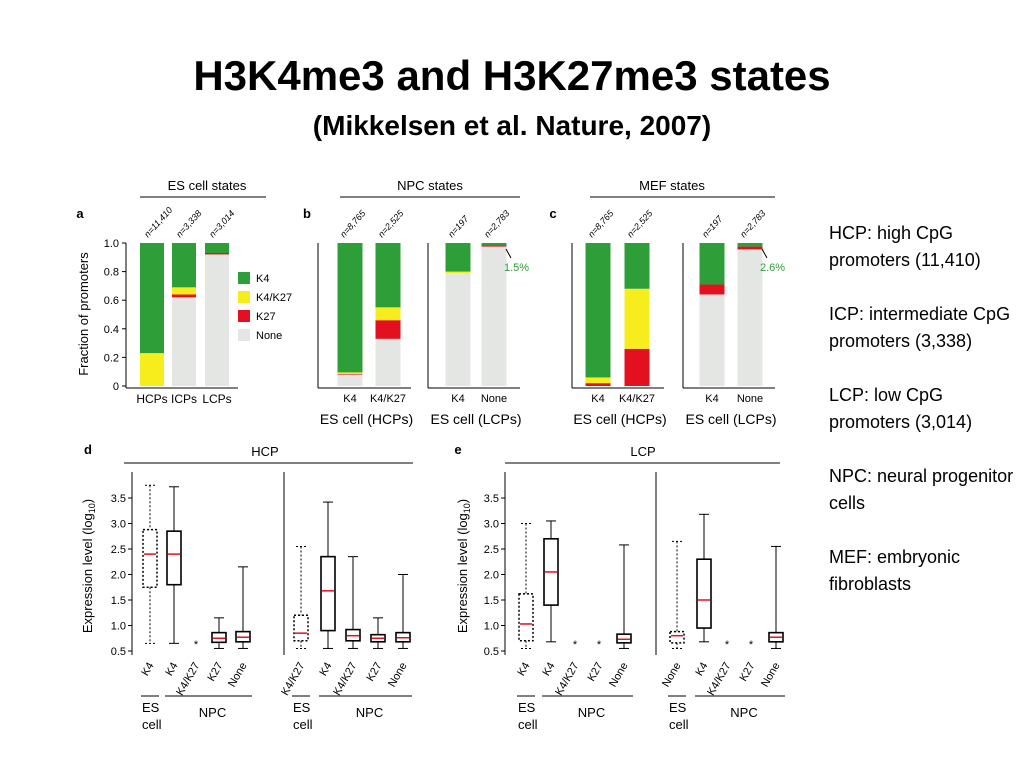 Image resolution: width=1024 pixels, height=768 pixels. Describe the element at coordinates (772, 268) in the screenshot. I see `panel-c-annotation: 2.6%` at that location.